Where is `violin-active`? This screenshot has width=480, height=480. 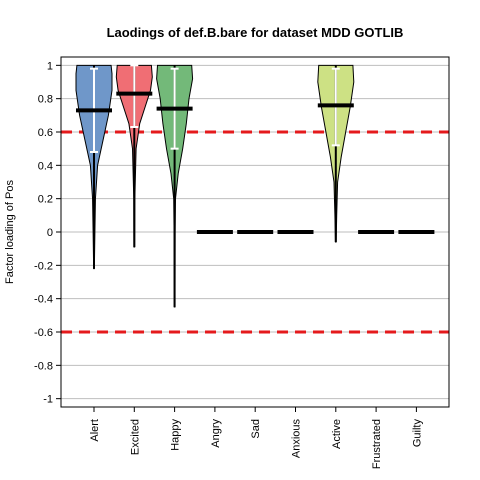 violin-active is located at coordinates (336, 153).